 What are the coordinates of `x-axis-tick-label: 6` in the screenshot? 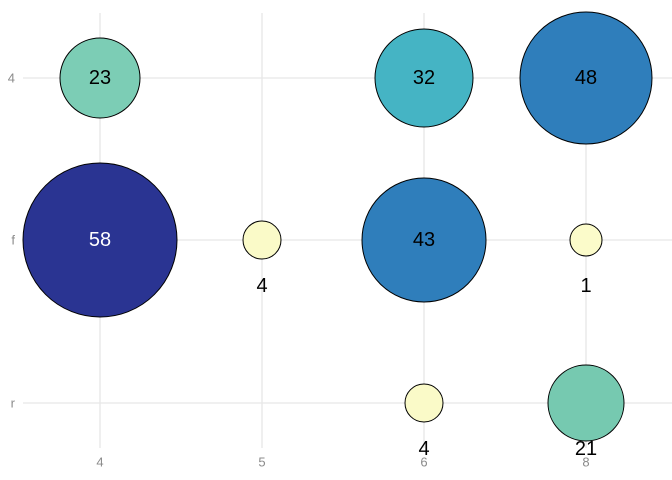 It's located at (423, 462).